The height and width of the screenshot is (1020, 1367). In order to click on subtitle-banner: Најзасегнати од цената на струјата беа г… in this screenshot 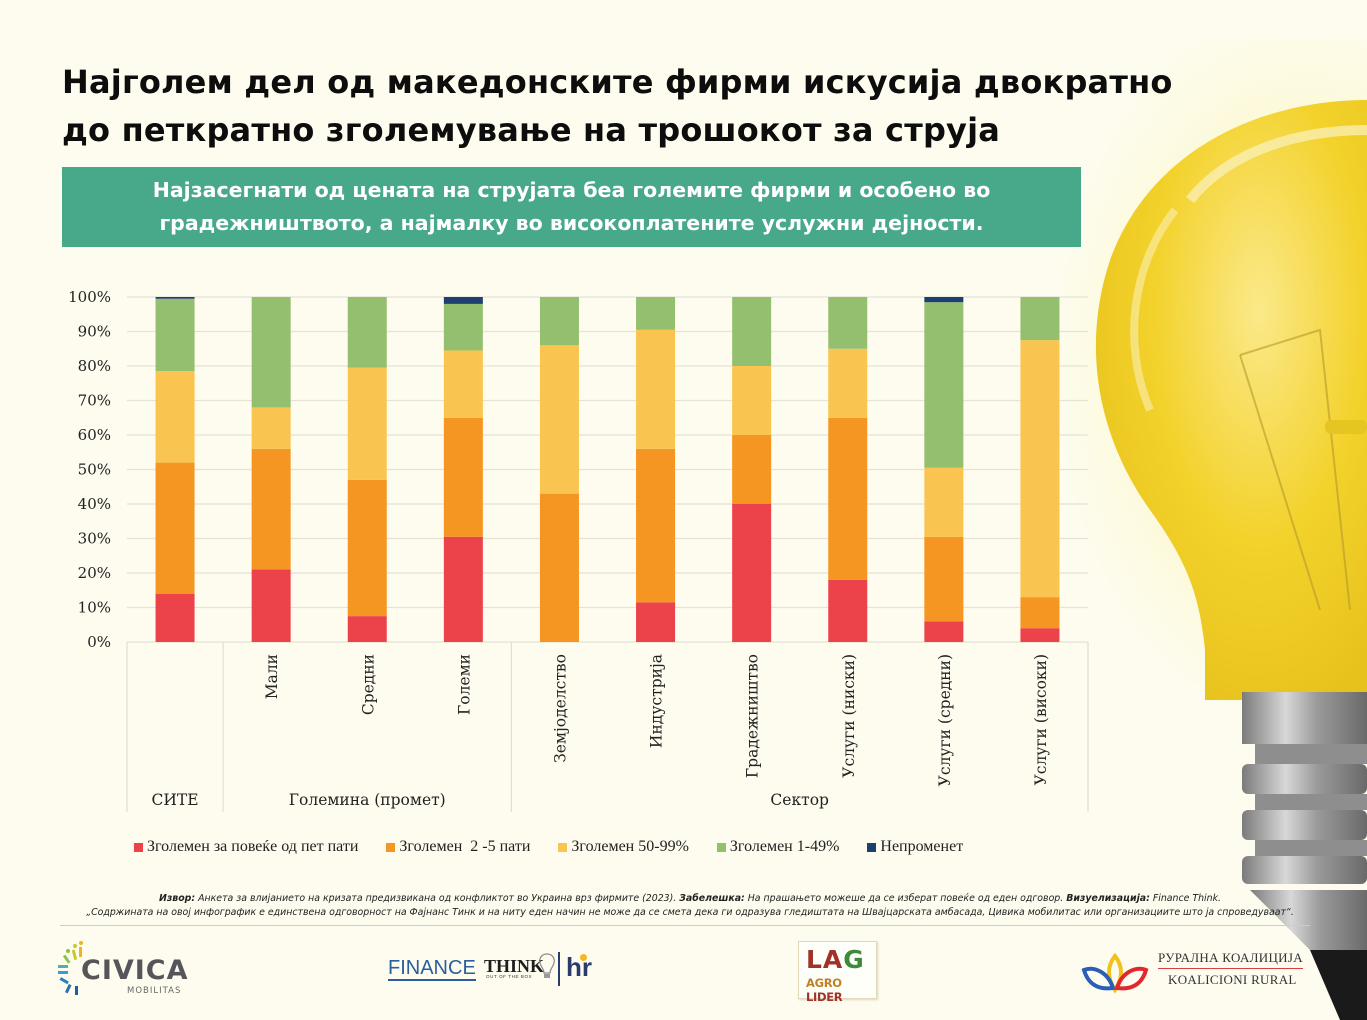, I will do `click(571, 207)`.